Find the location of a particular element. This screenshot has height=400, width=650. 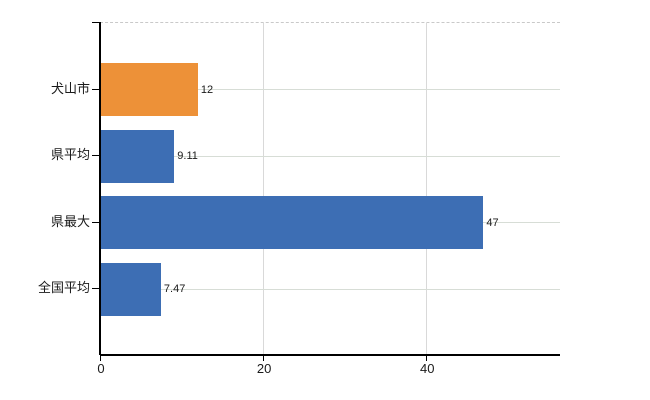

bar-value-label: 9.11 is located at coordinates (187, 156).